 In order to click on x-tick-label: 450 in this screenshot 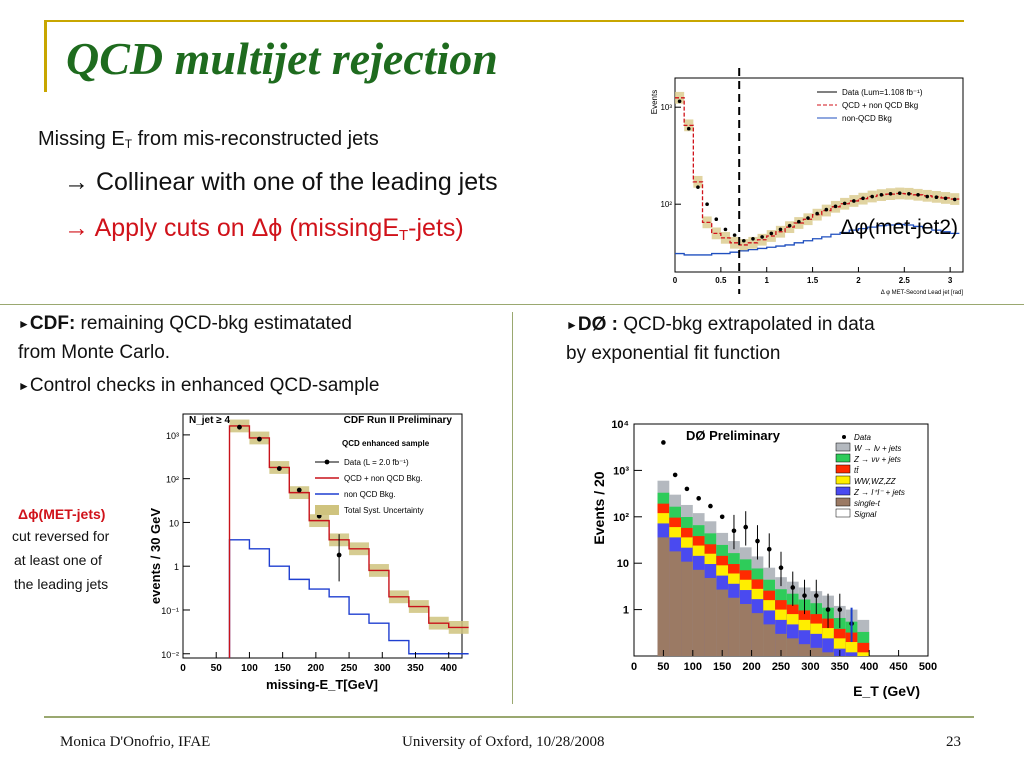, I will do `click(898, 667)`.